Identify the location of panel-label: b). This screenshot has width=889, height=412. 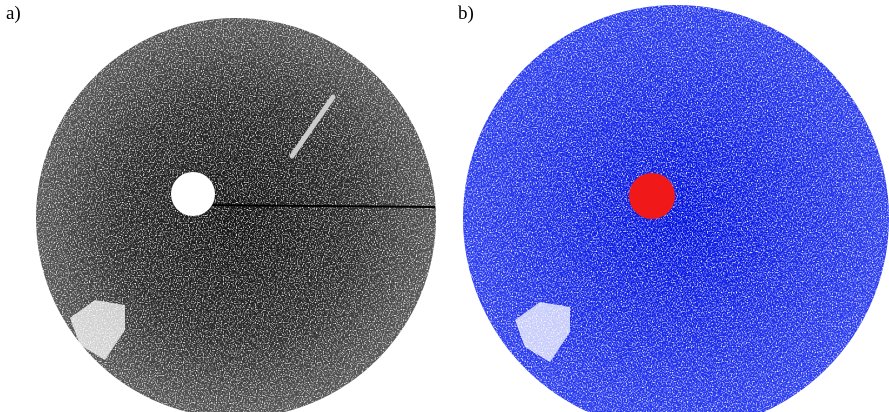
(466, 13).